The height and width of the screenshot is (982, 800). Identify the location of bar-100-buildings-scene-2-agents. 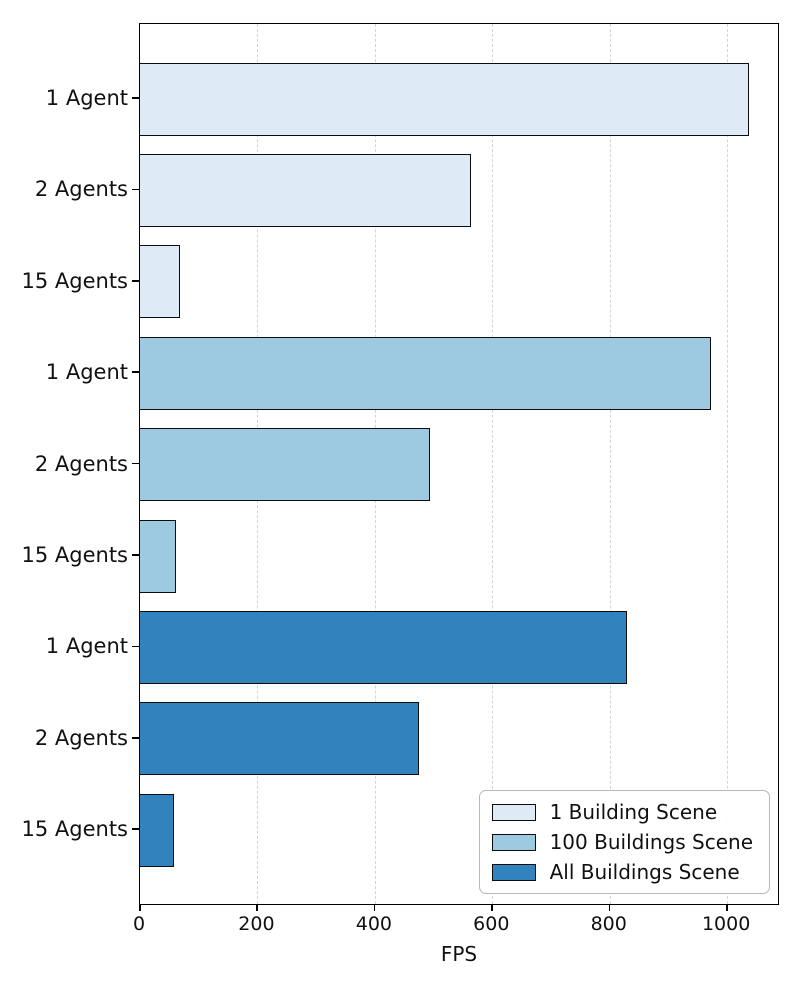
(285, 465).